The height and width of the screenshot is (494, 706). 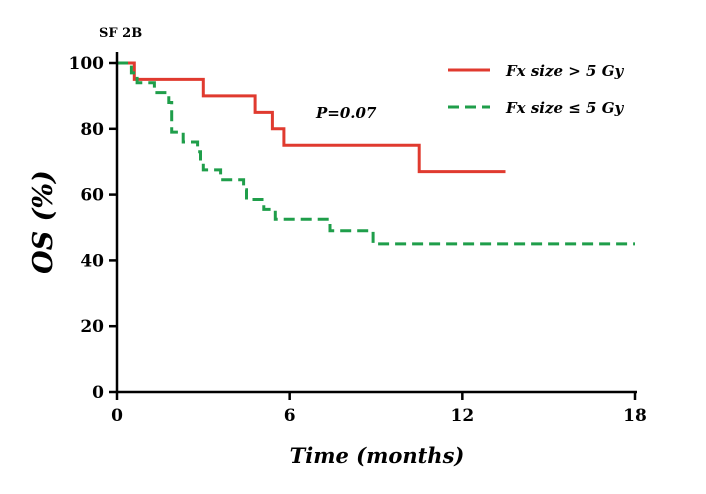 I want to click on x-tick-label: 6, so click(x=290, y=416).